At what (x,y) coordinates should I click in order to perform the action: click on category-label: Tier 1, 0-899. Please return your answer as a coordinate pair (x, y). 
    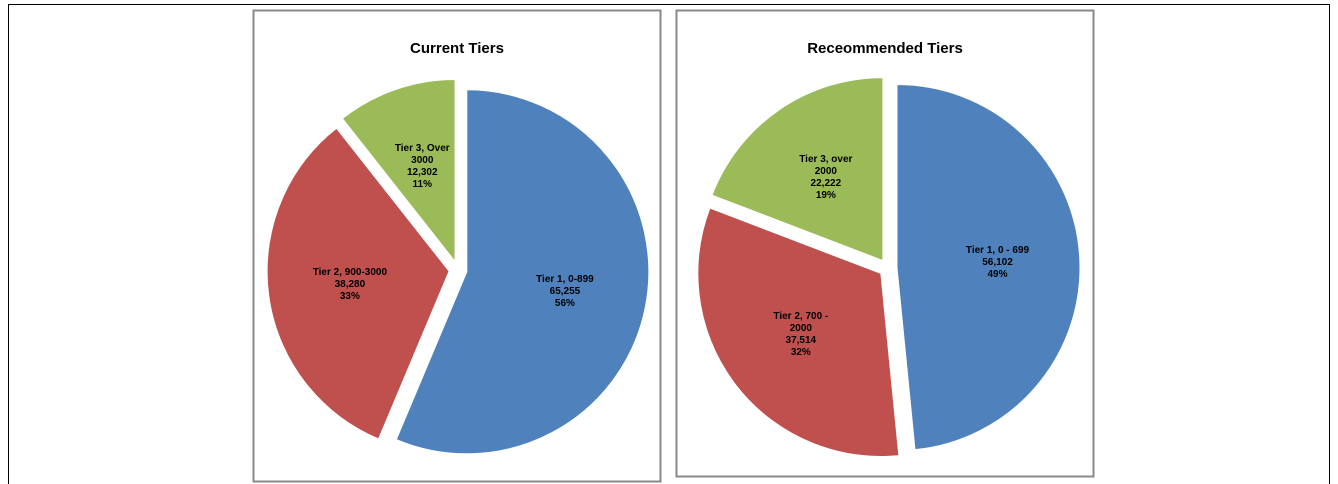
    Looking at the image, I should click on (565, 279).